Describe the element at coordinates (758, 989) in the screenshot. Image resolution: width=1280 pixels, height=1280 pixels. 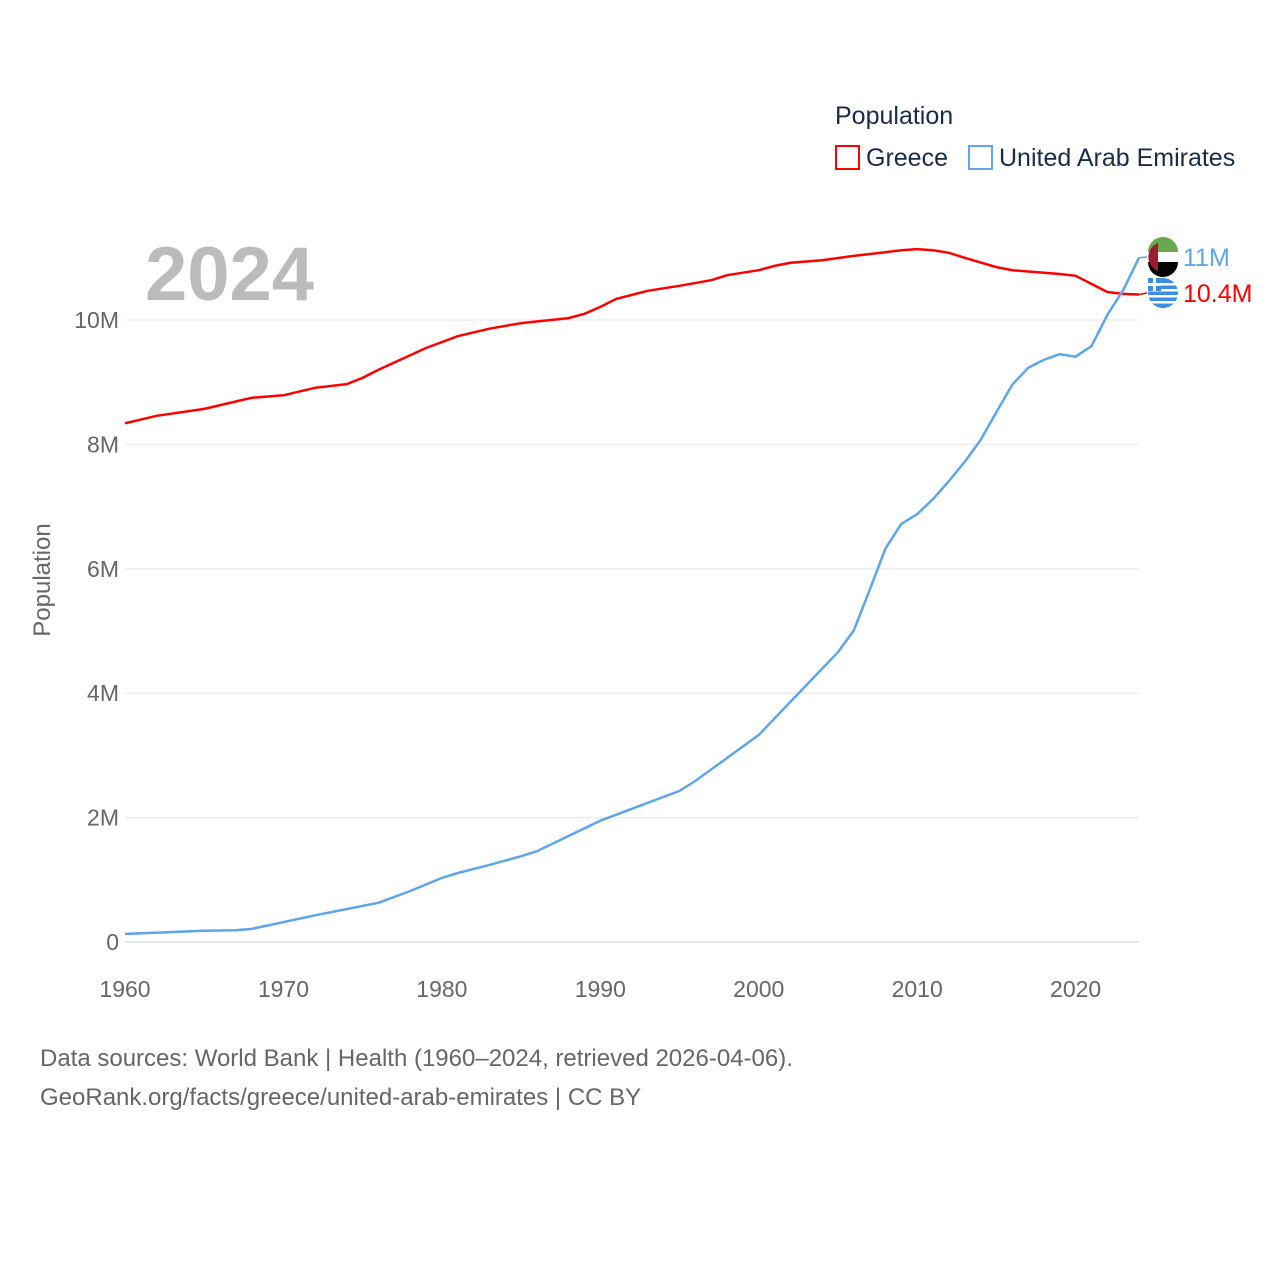
I see `x-tick-label: 2000` at that location.